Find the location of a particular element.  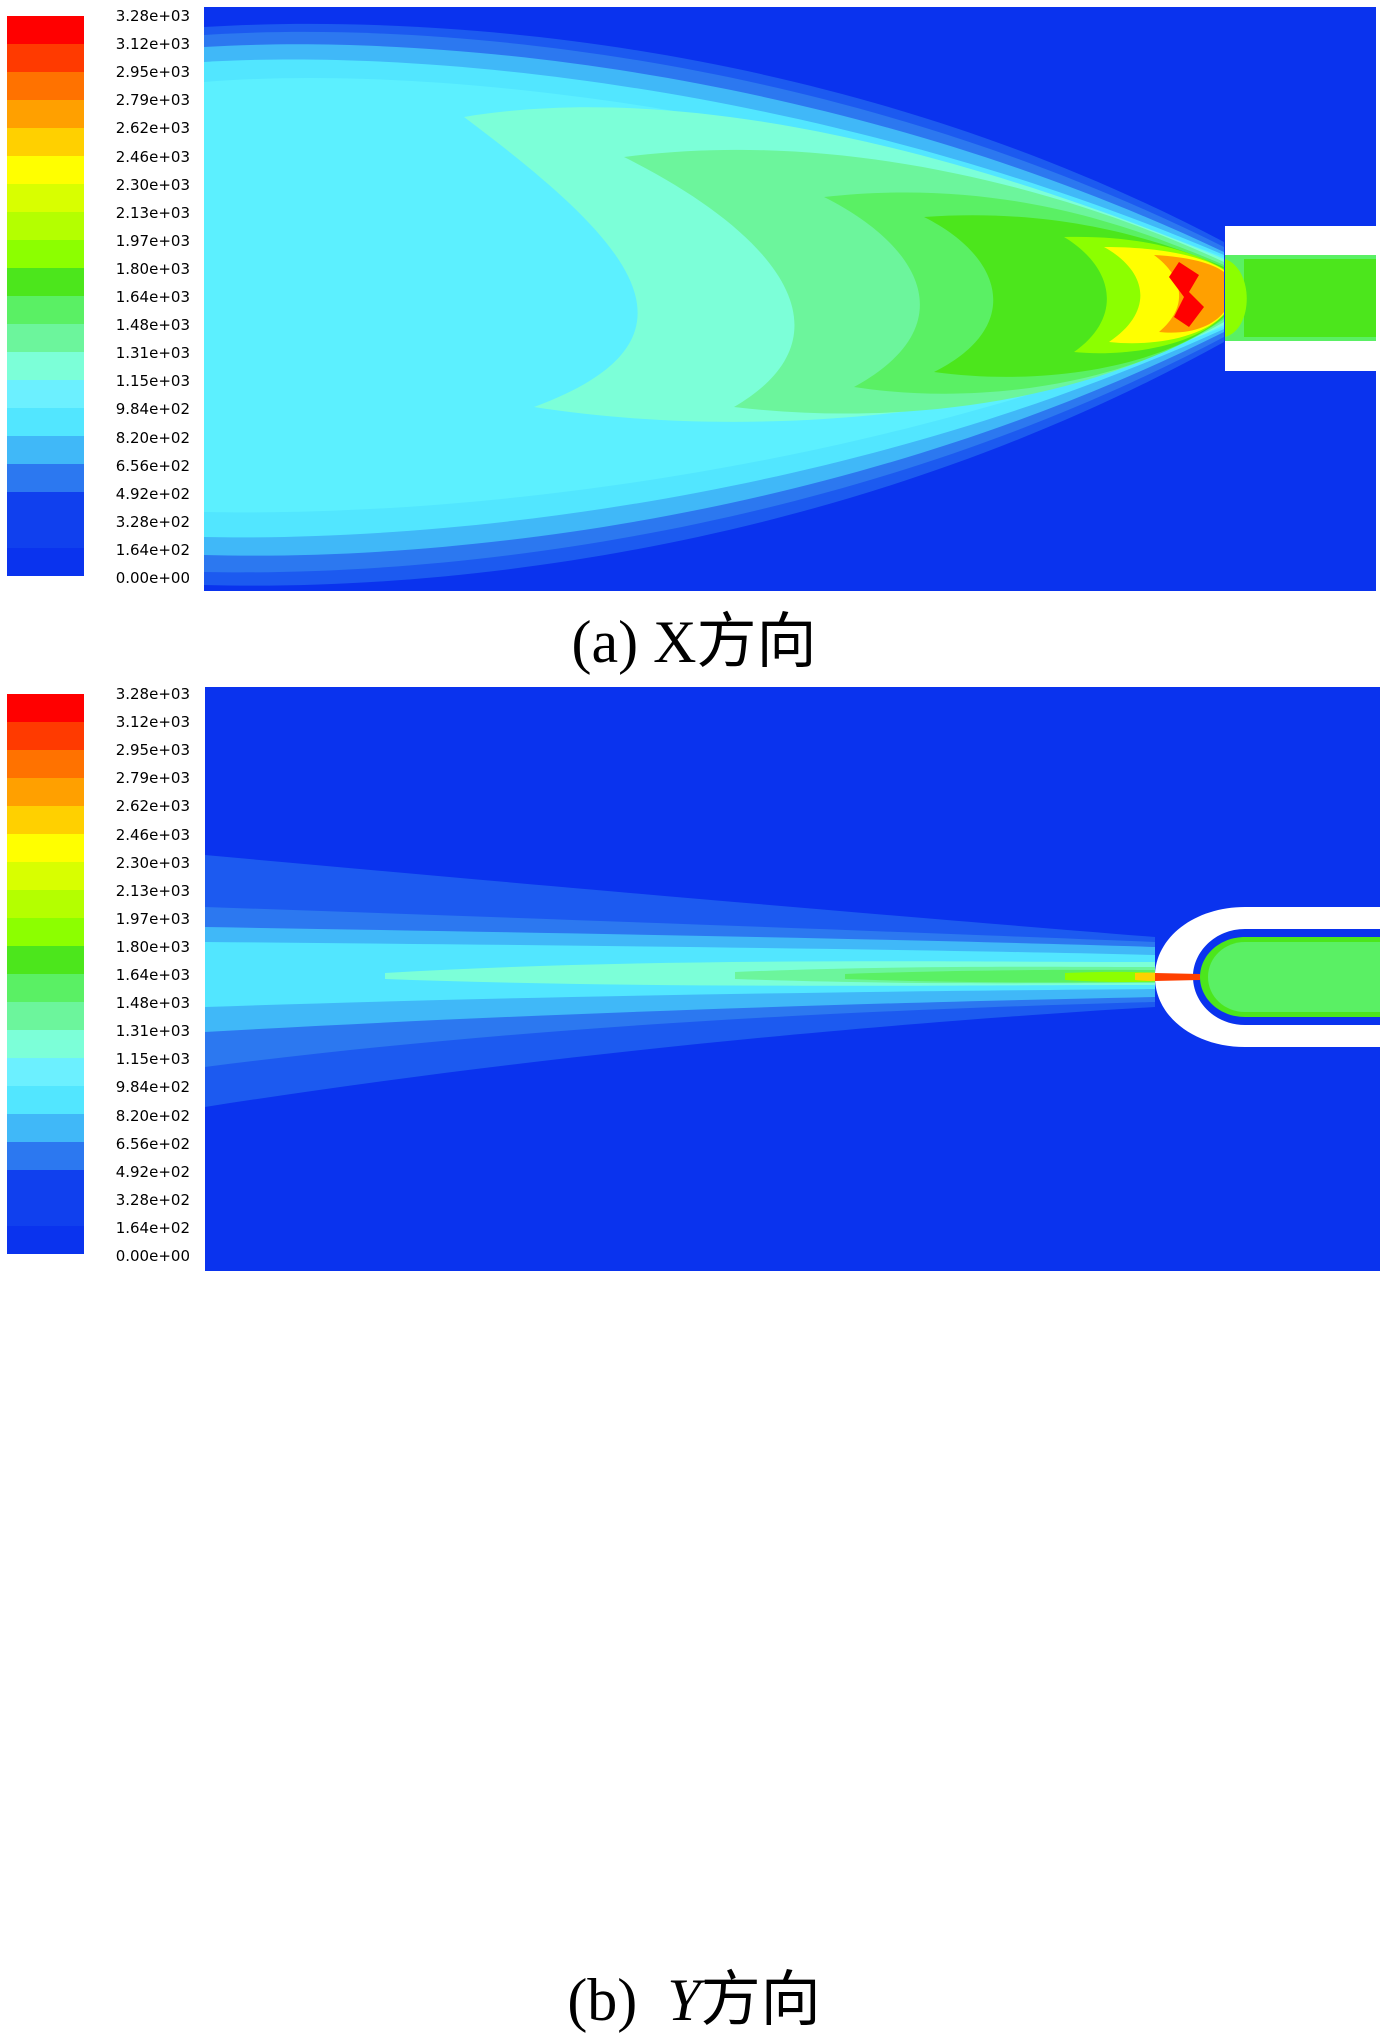

nozzle-throat is located at coordinates (1177, 977).